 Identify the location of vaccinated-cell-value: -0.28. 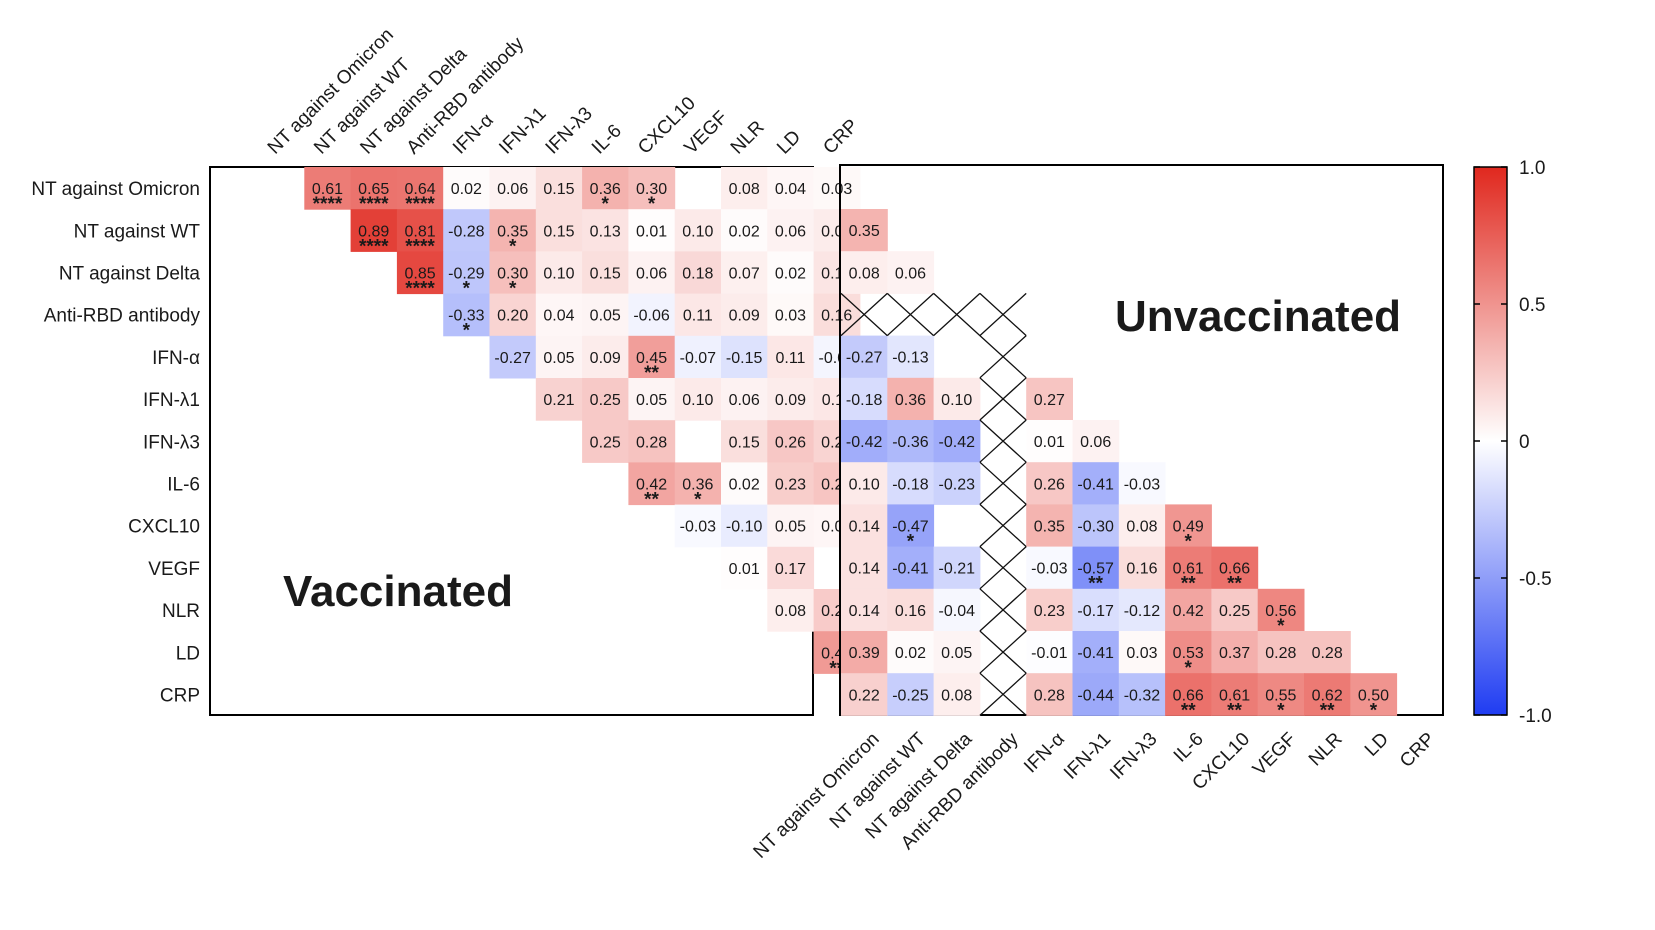
(466, 231).